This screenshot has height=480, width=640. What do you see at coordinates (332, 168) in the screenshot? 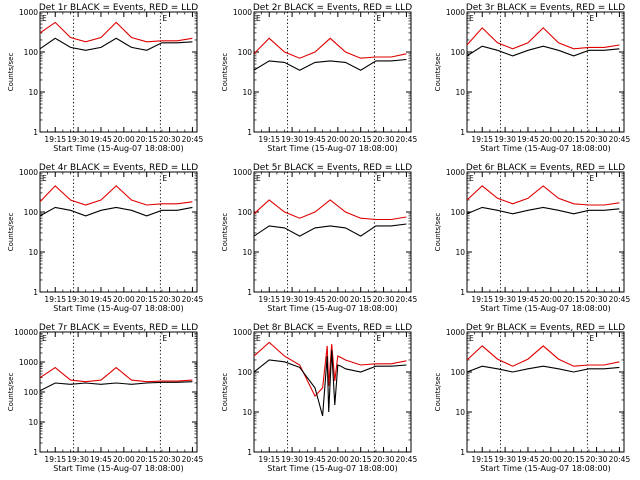
I see `panel-title: Det 5r BLACK = Events, RED = LLD` at bounding box center [332, 168].